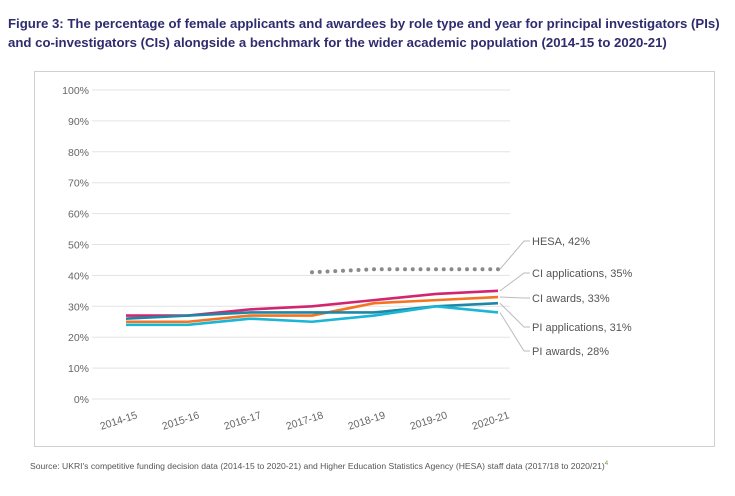 Image resolution: width=735 pixels, height=496 pixels. Describe the element at coordinates (81, 400) in the screenshot. I see `y-tick-label: 0%` at that location.